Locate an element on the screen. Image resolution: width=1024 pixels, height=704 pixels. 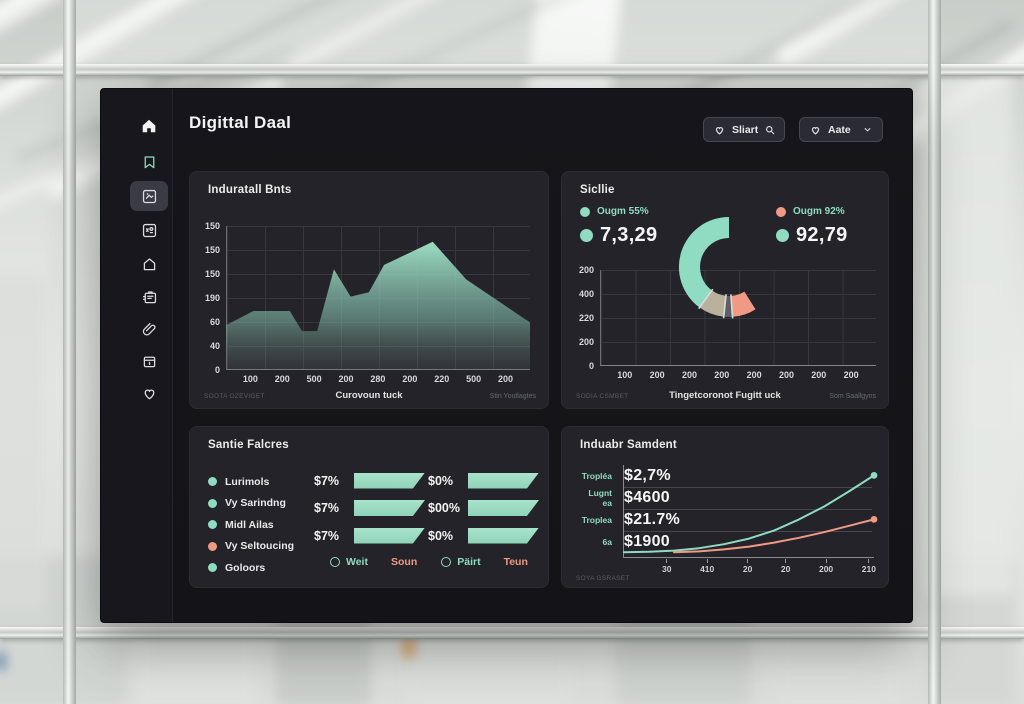
line-chart is located at coordinates (750, 513).